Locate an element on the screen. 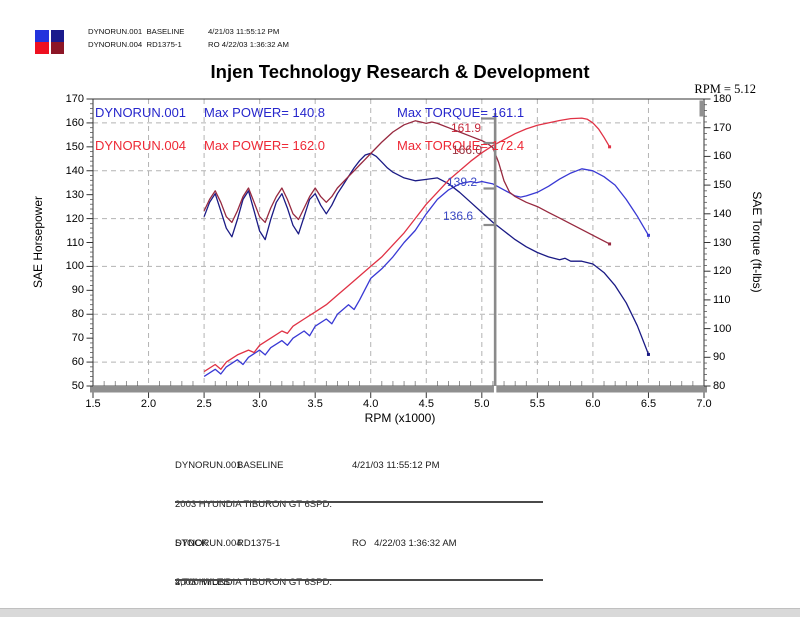 This screenshot has width=800, height=617. y-left-tick-label: 110 is located at coordinates (75, 242).